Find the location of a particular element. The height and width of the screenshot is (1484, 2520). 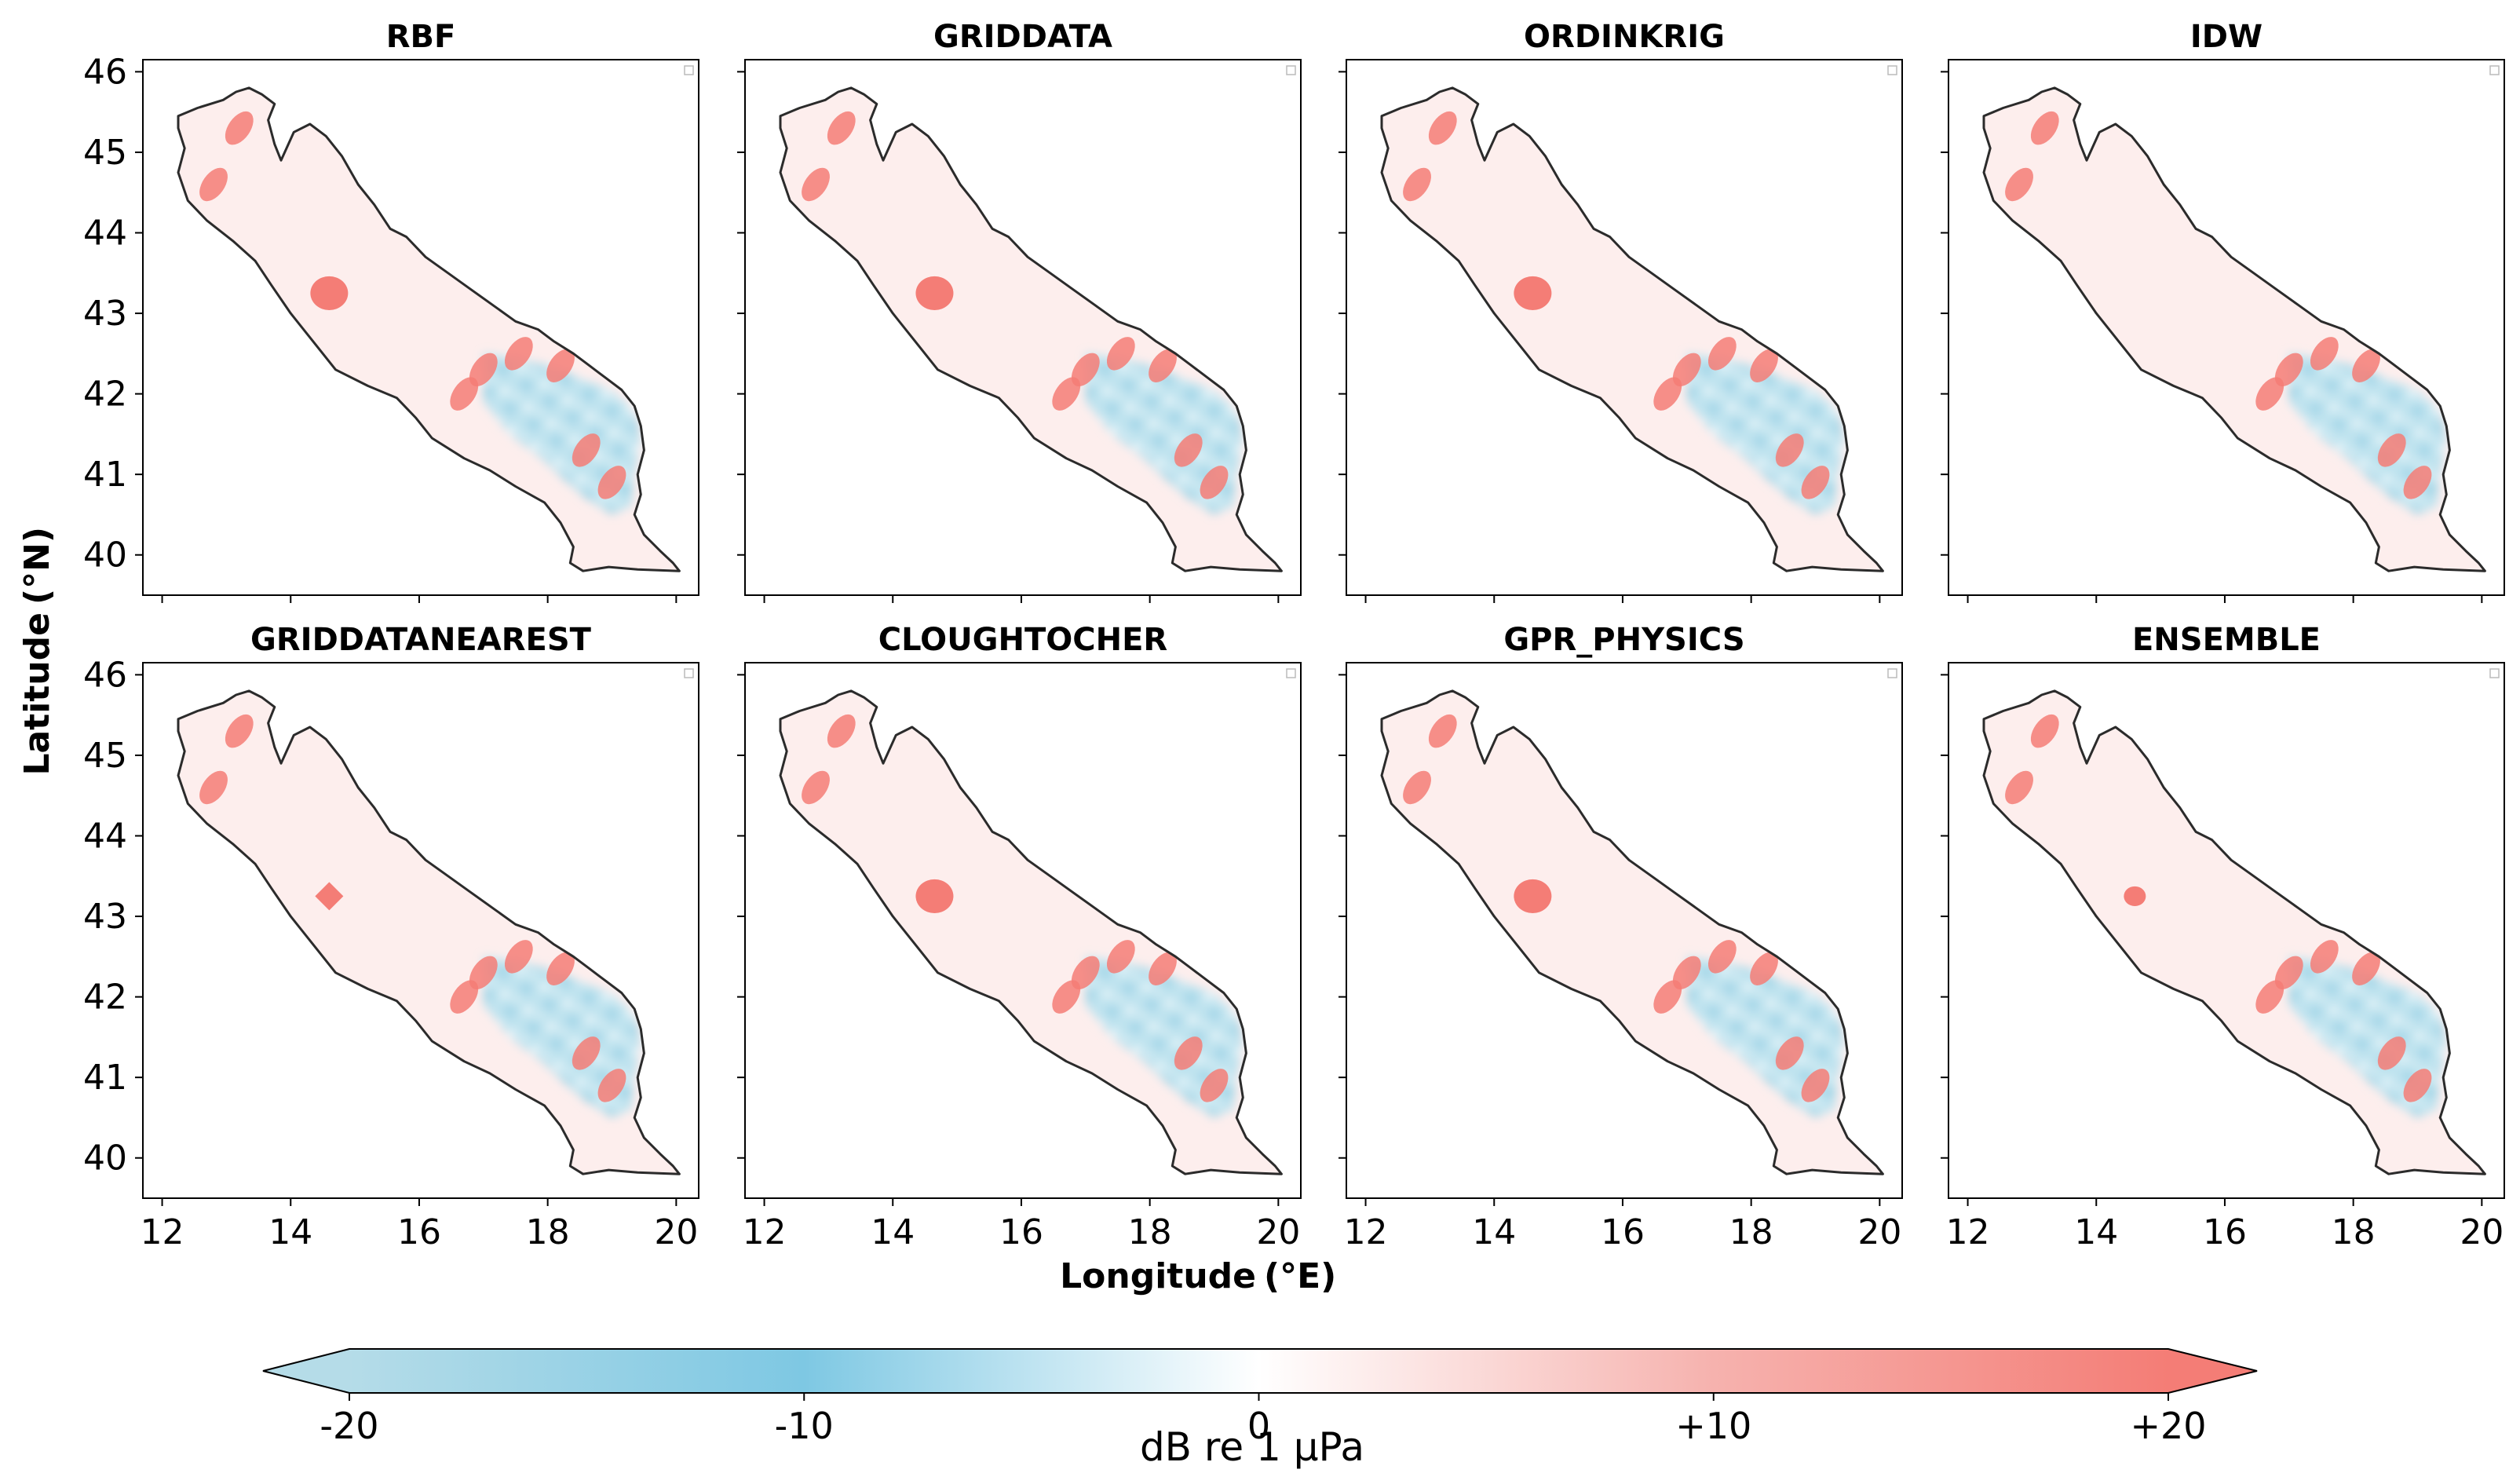

y-tick-label: 40 is located at coordinates (105, 1159).